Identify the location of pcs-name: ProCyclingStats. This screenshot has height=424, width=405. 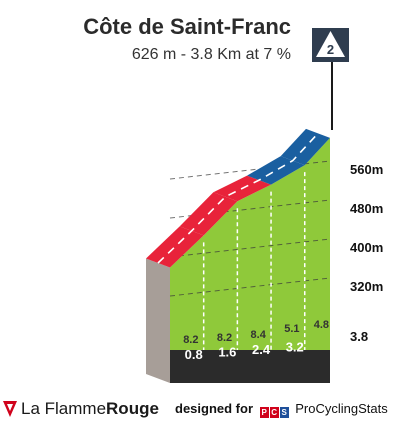
(341, 408).